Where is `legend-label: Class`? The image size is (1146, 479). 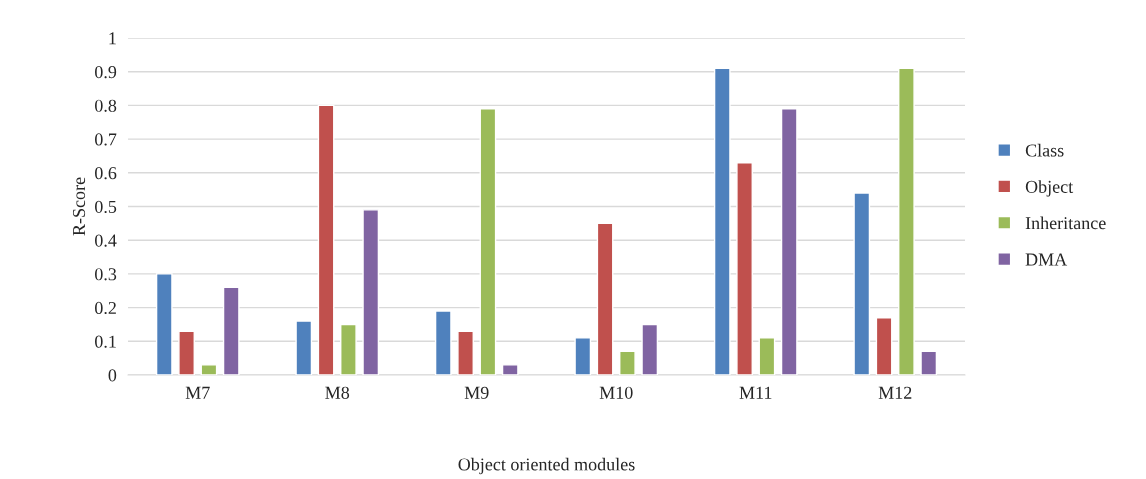 legend-label: Class is located at coordinates (1044, 150).